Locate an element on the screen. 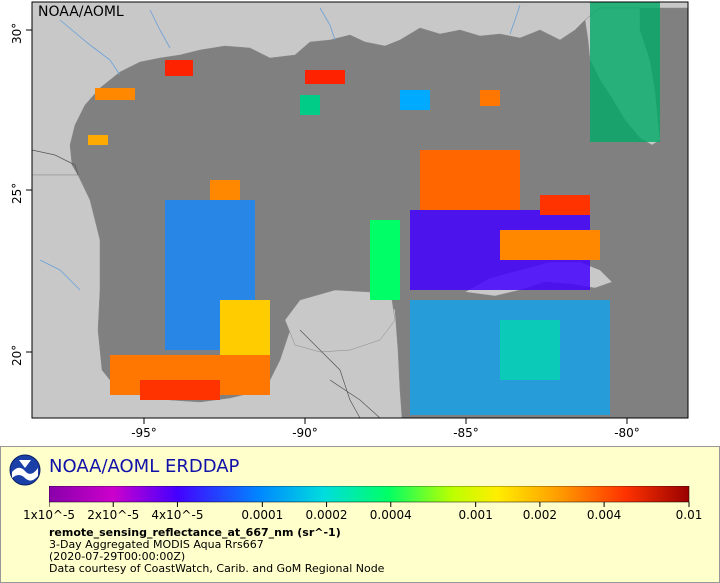 The height and width of the screenshot is (583, 720). colorbar-tick-label: 4x10^-5 is located at coordinates (177, 515).